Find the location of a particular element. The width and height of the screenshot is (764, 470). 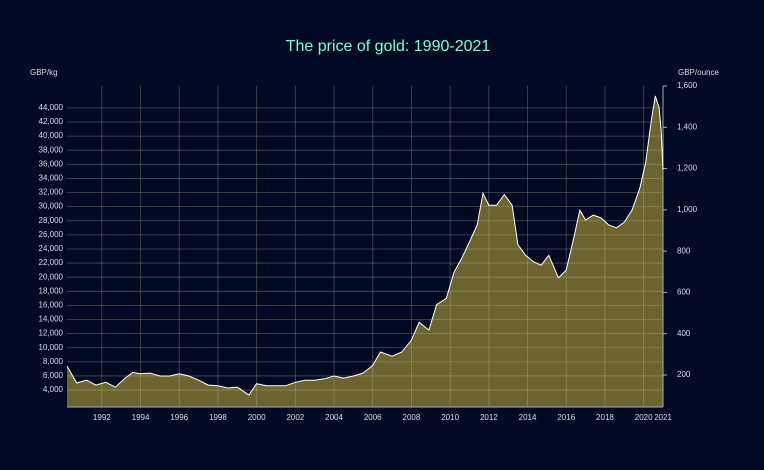

y-axis-label: GBP/kg is located at coordinates (44, 72).